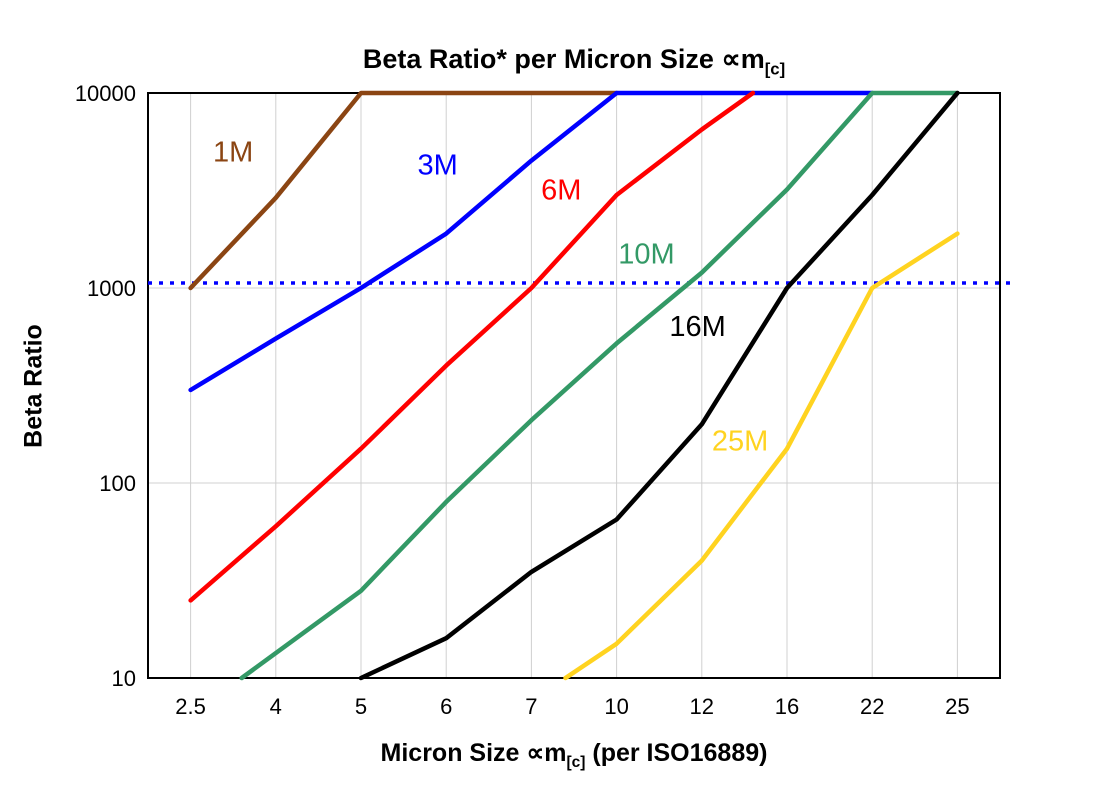 The height and width of the screenshot is (800, 1110). I want to click on series-line-1M, so click(403, 190).